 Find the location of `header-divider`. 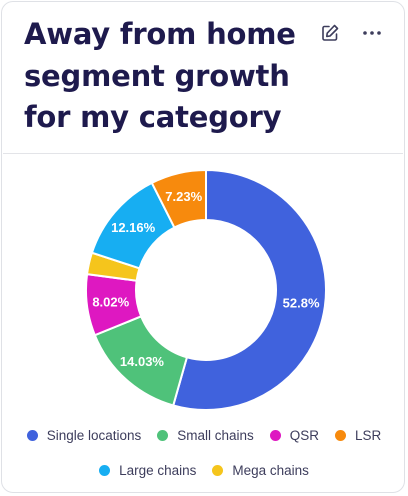

header-divider is located at coordinates (203, 153).